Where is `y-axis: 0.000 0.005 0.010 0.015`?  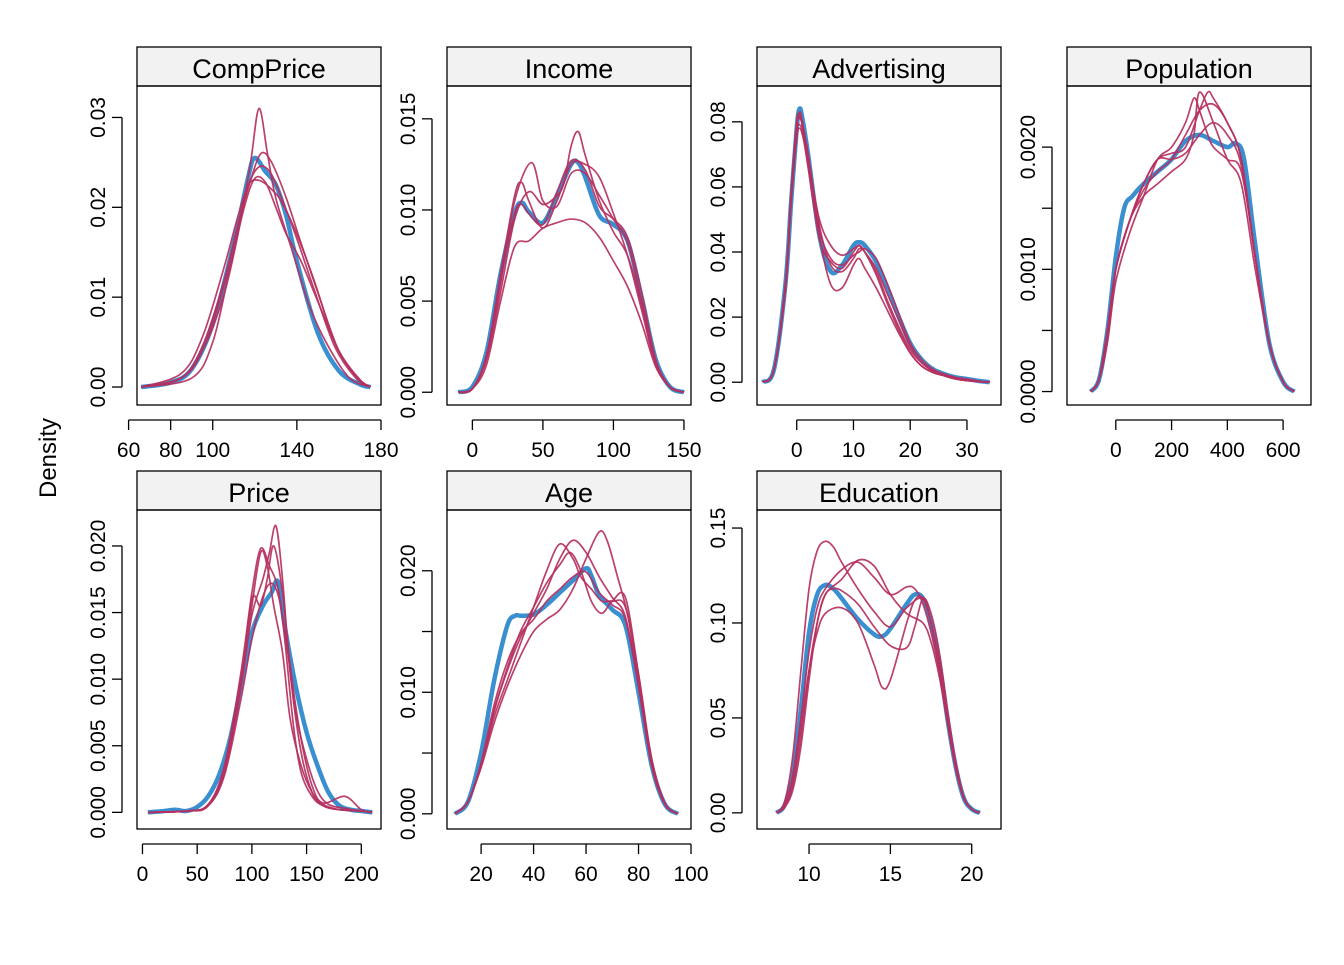 y-axis: 0.000 0.005 0.010 0.015 is located at coordinates (415, 256).